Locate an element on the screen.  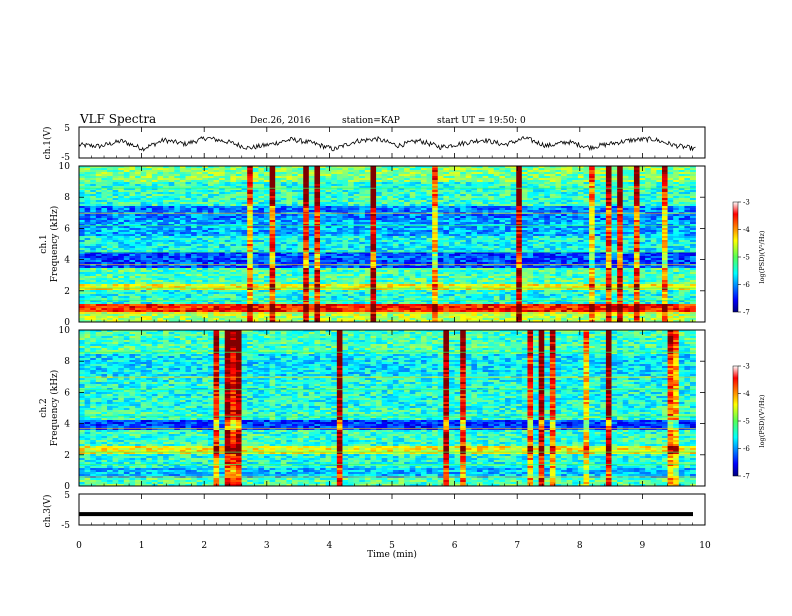
station-label: station=KAP is located at coordinates (371, 121).